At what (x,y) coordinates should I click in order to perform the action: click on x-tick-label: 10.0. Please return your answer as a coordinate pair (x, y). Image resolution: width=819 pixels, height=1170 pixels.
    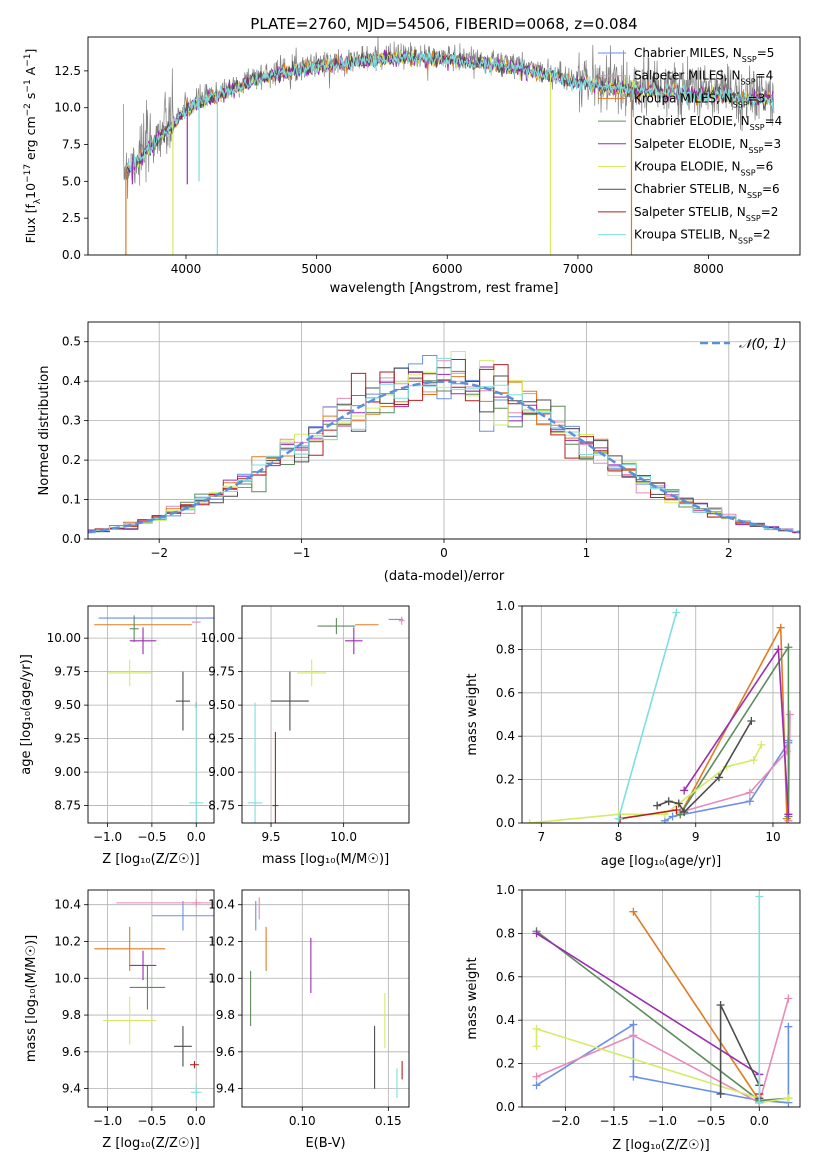
    Looking at the image, I should click on (343, 837).